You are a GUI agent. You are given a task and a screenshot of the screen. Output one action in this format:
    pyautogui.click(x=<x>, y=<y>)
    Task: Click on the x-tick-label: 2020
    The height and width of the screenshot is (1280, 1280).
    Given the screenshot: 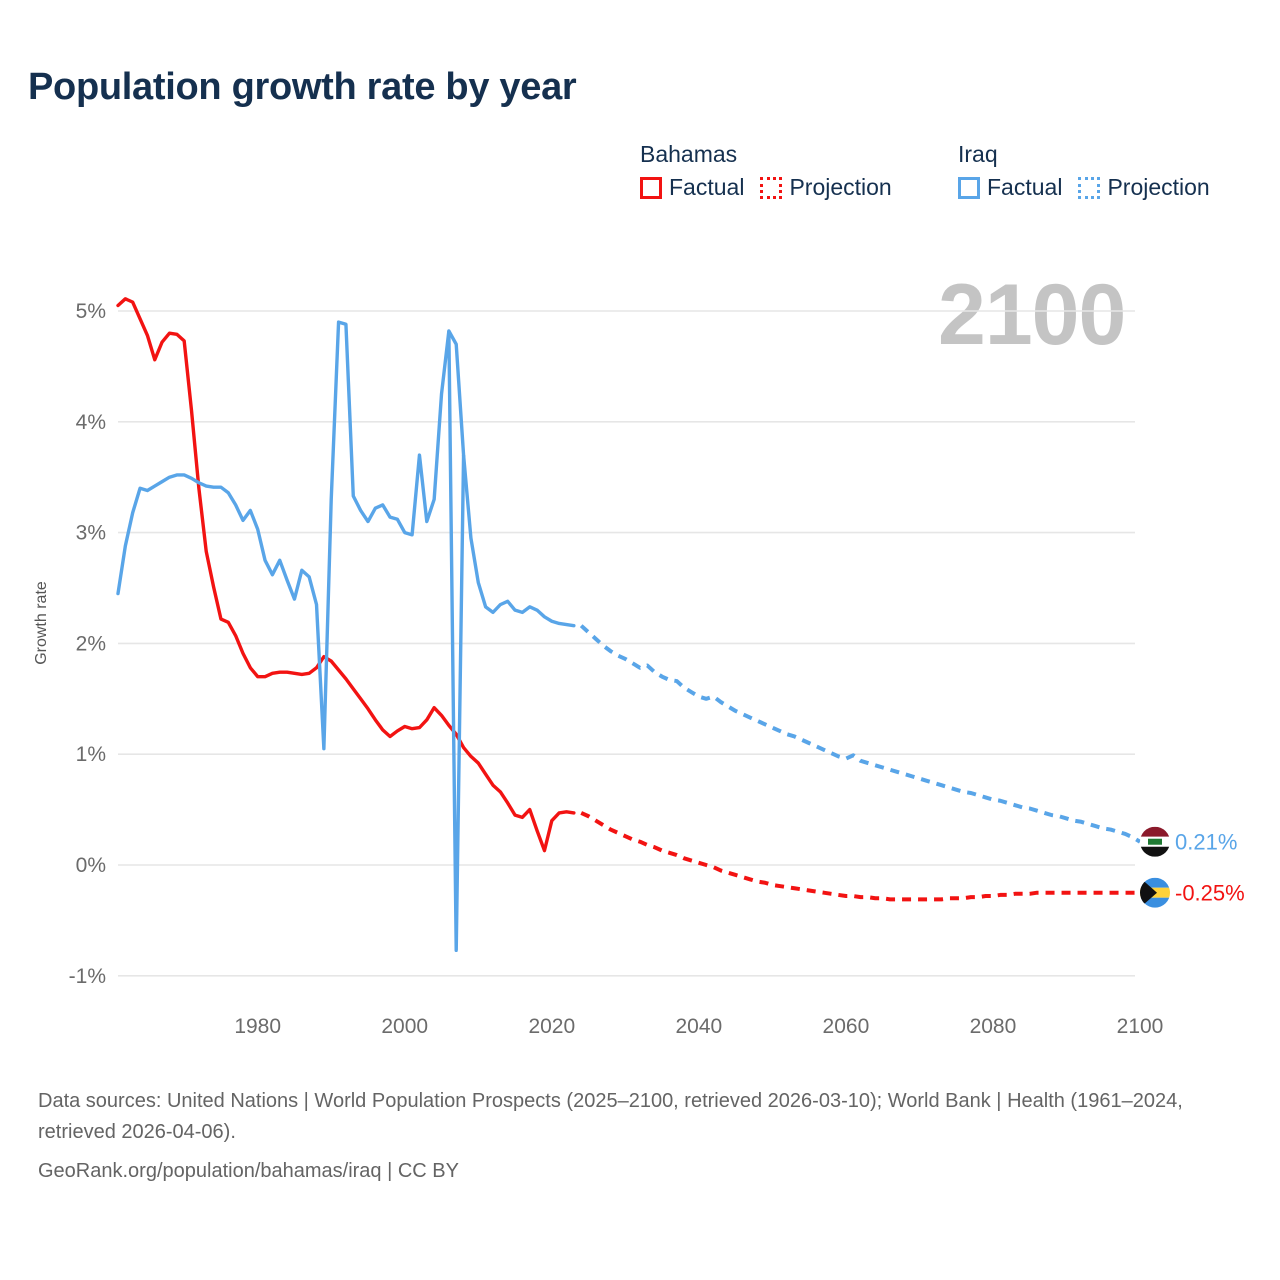 What is the action you would take?
    pyautogui.click(x=551, y=1026)
    